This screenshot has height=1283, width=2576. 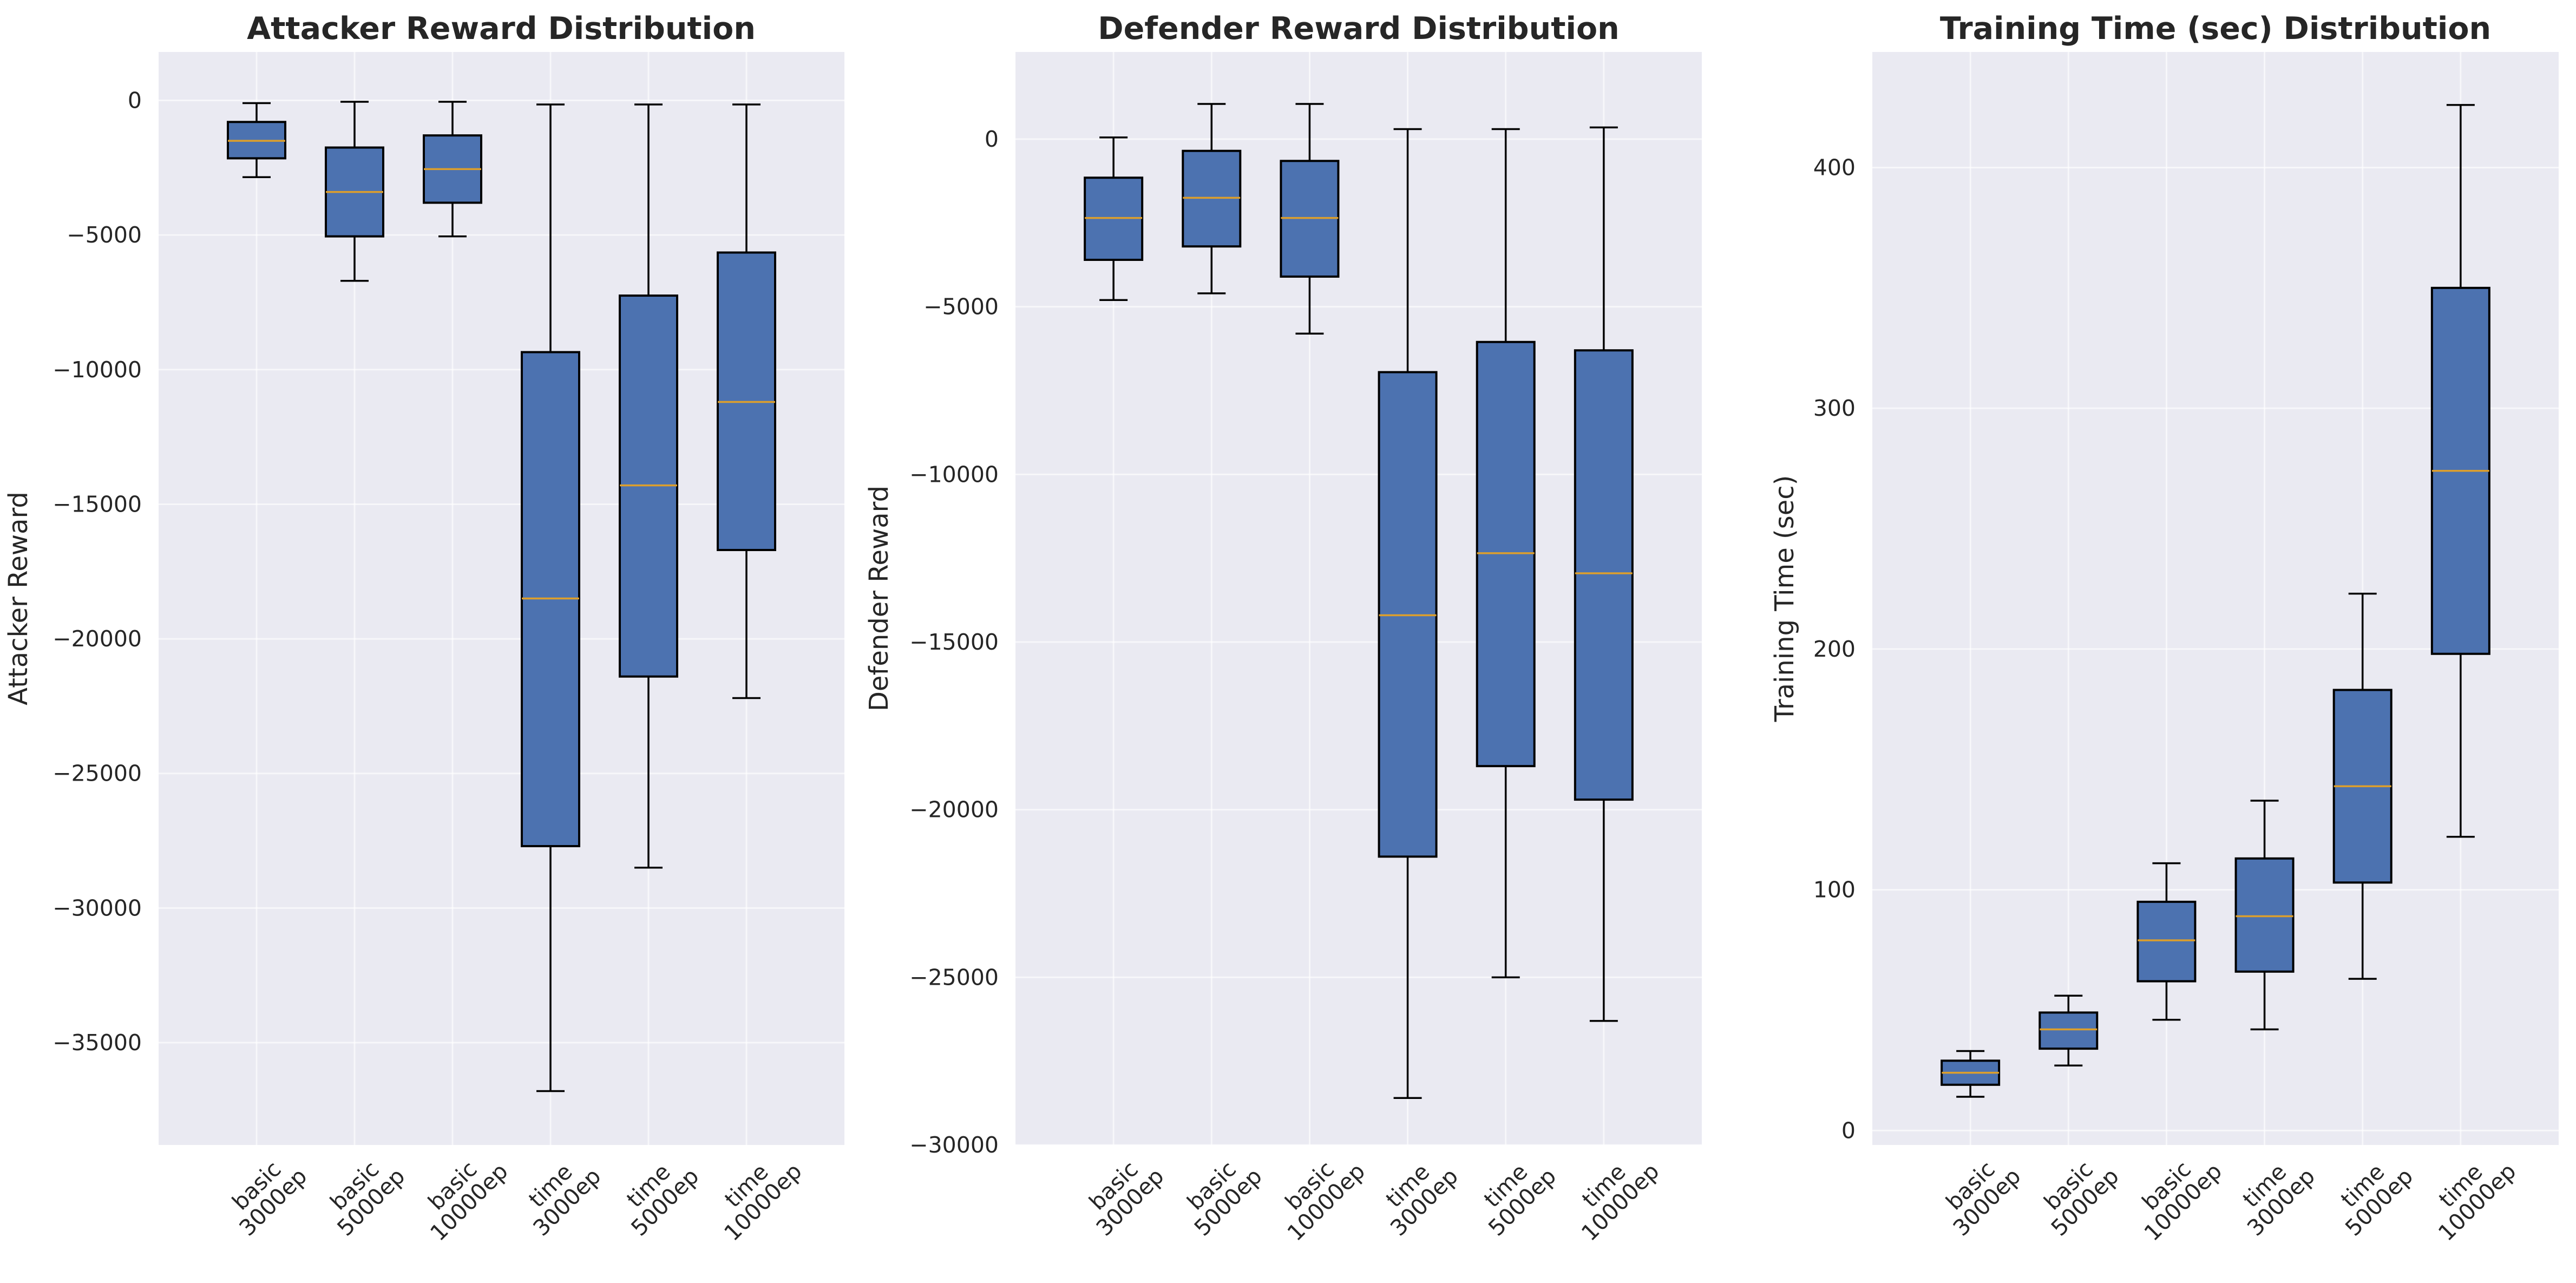 I want to click on y-tick-label: 200, so click(x=1834, y=649).